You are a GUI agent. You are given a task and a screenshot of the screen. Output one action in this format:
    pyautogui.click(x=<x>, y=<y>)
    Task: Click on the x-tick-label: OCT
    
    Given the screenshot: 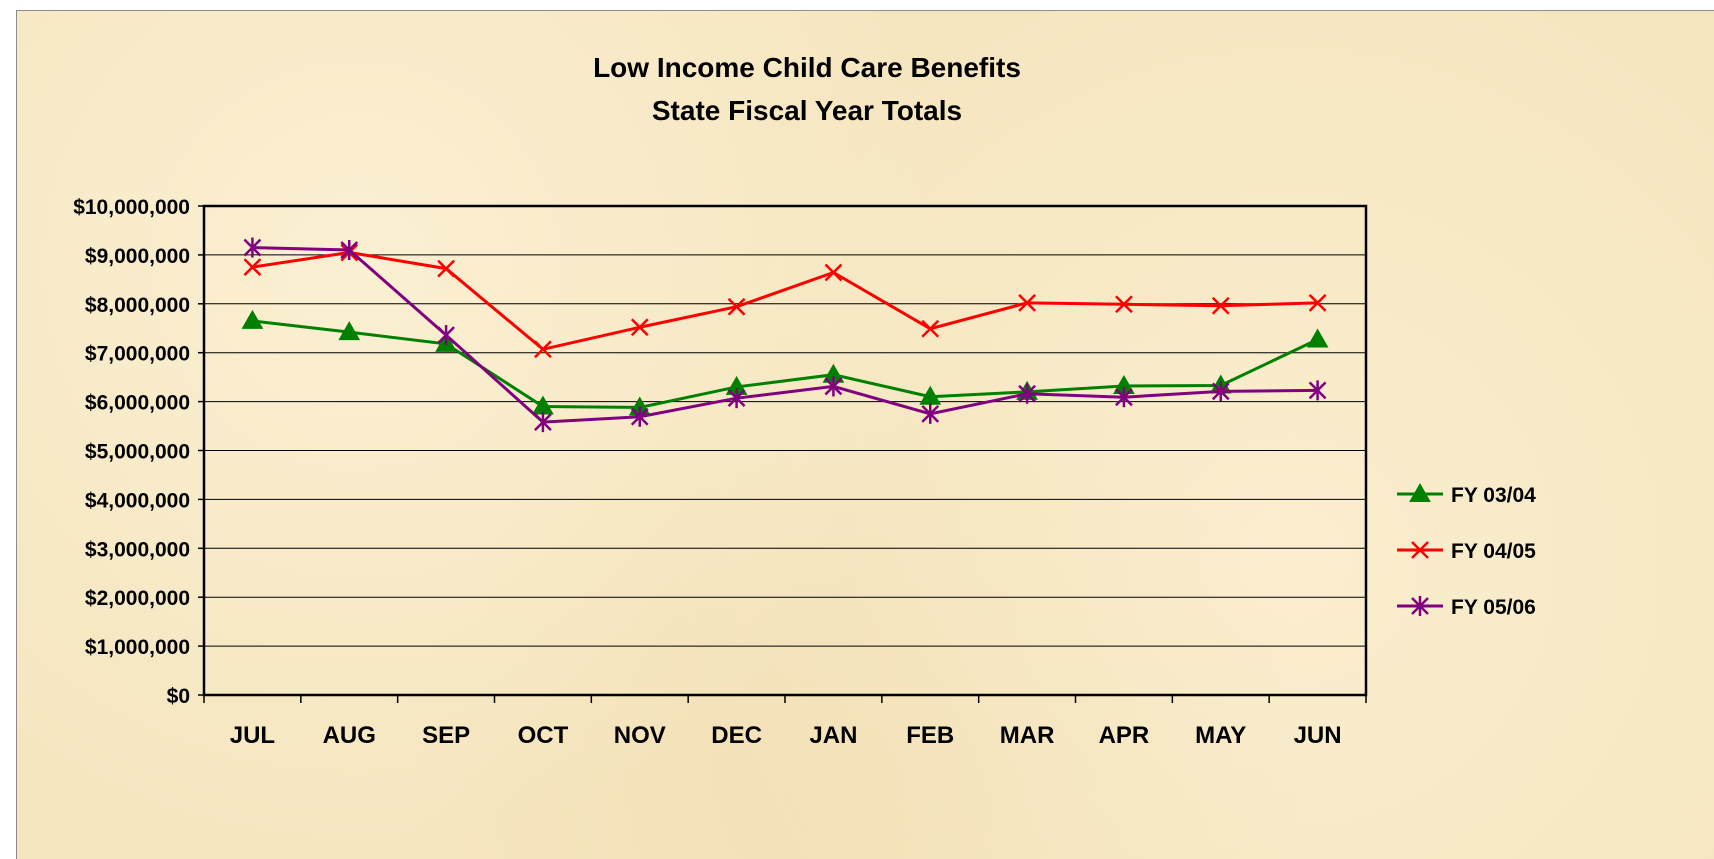 What is the action you would take?
    pyautogui.click(x=543, y=735)
    